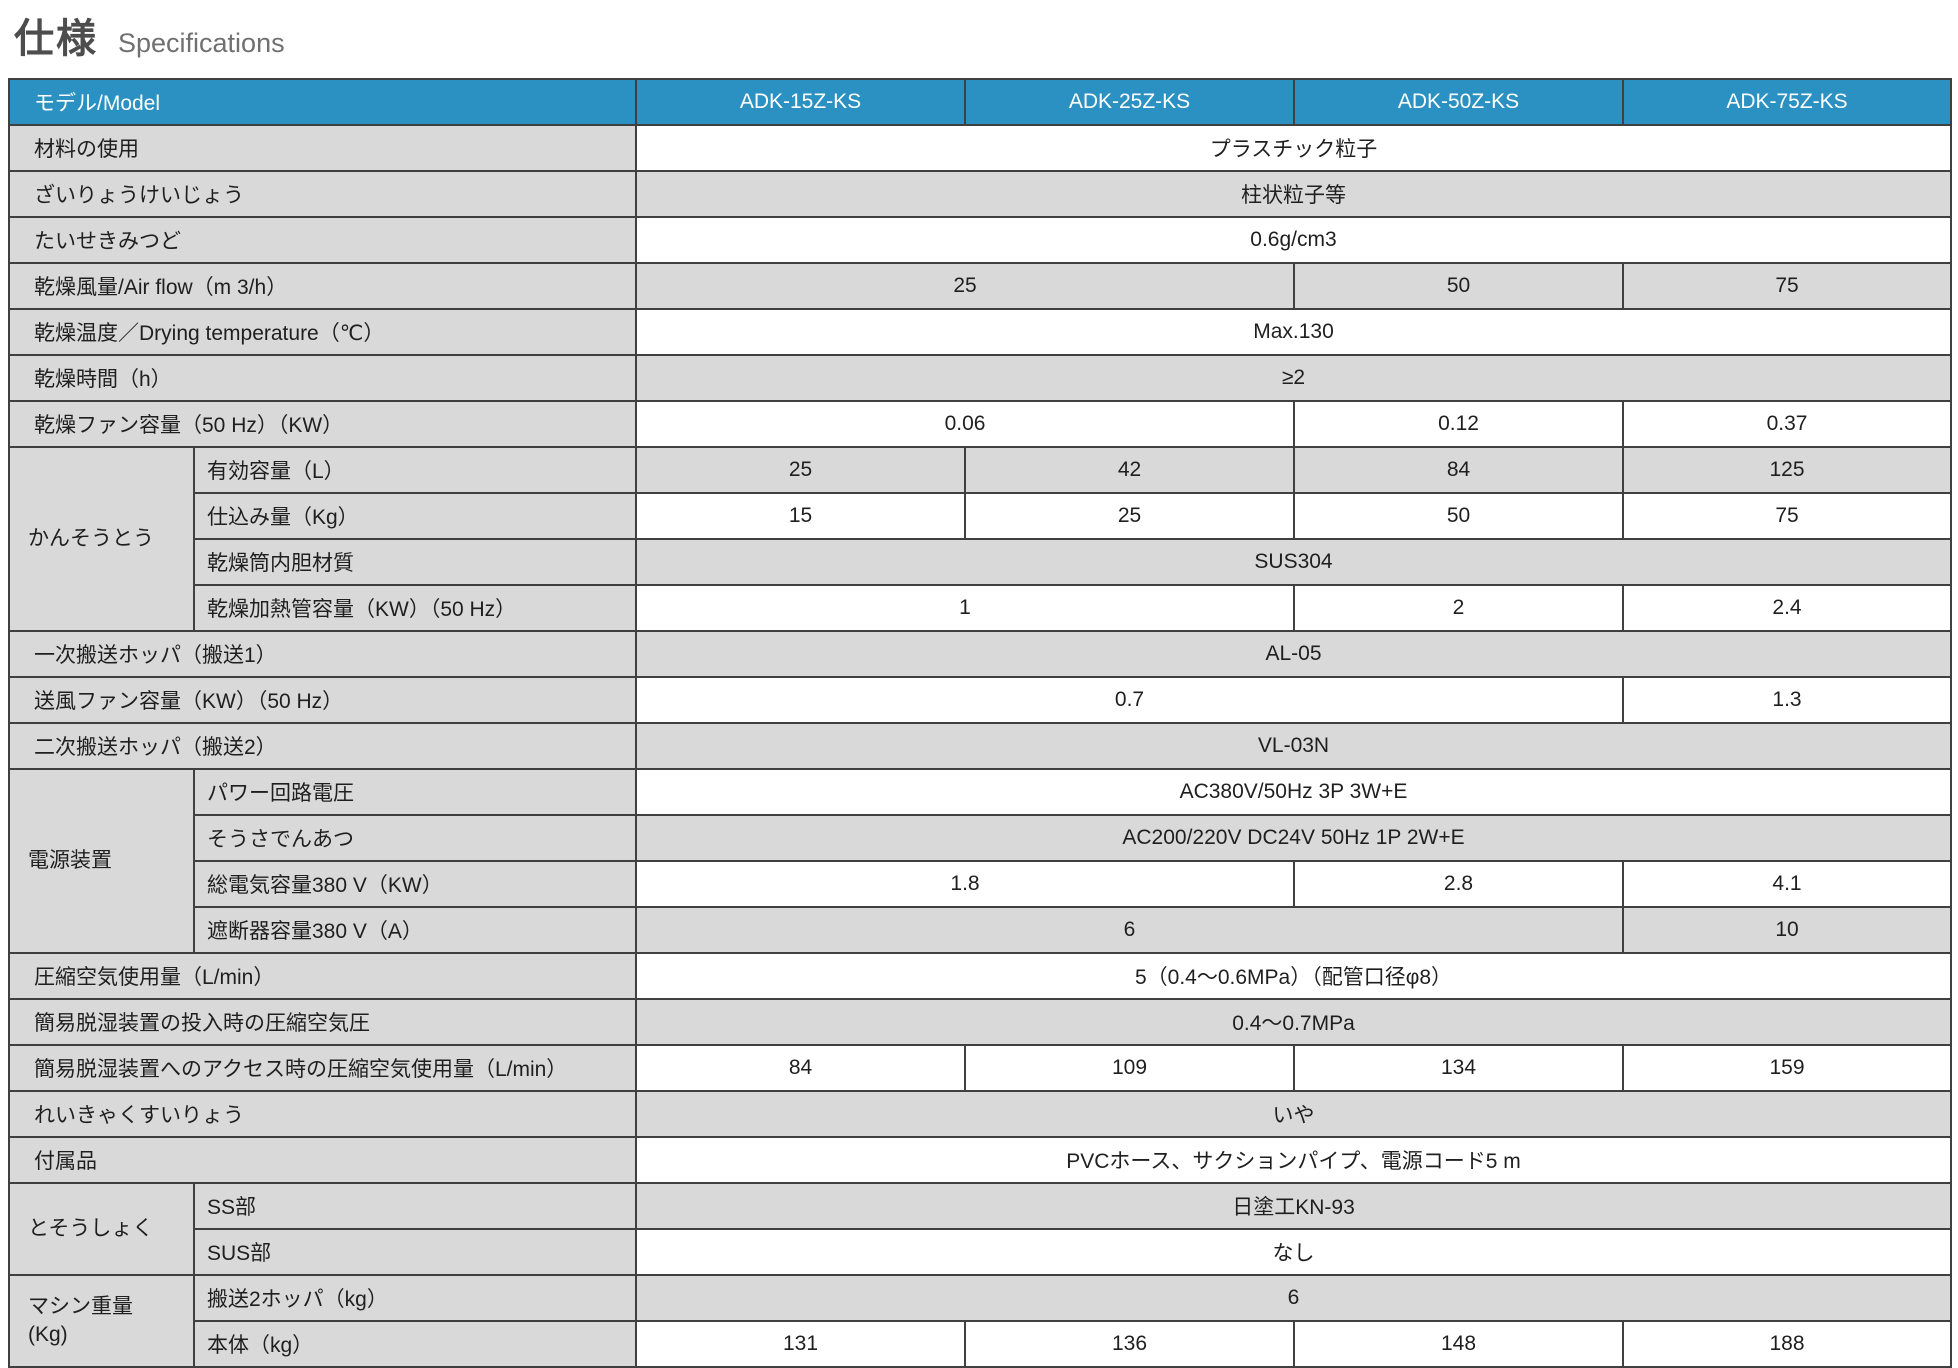 The height and width of the screenshot is (1368, 1958). Describe the element at coordinates (1129, 1068) in the screenshot. I see `value-cell: 109` at that location.